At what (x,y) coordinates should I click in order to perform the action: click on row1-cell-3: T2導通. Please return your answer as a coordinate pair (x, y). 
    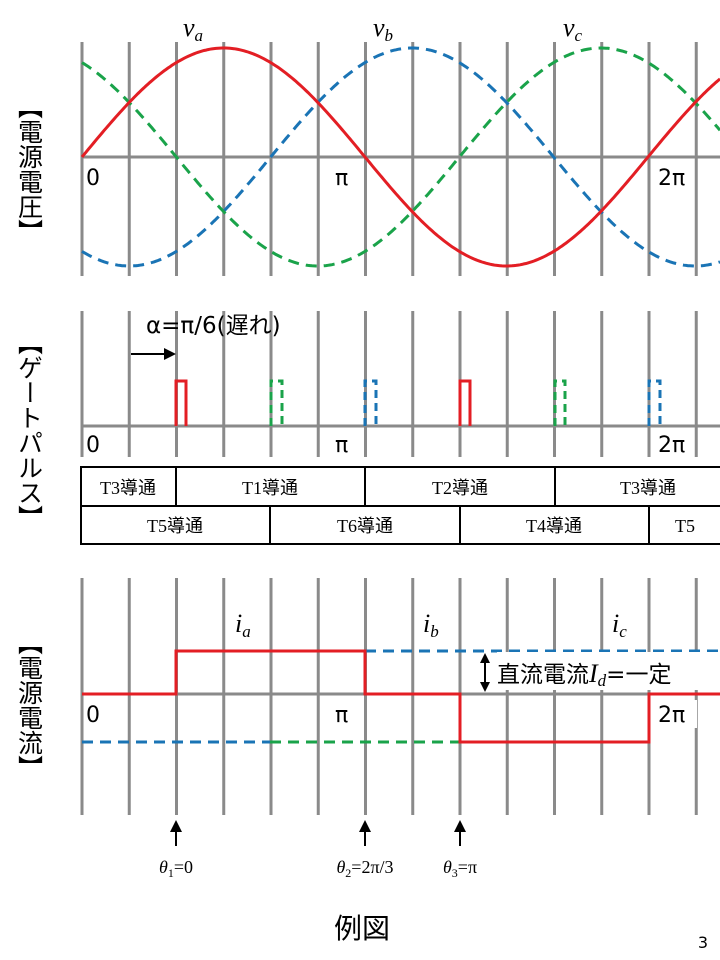
    Looking at the image, I should click on (460, 488).